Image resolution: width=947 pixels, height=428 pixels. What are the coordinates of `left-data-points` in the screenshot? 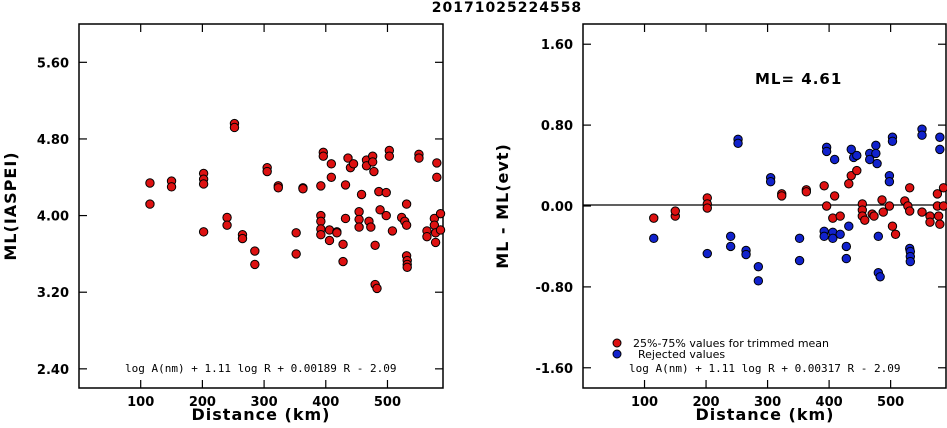 It's located at (295, 206).